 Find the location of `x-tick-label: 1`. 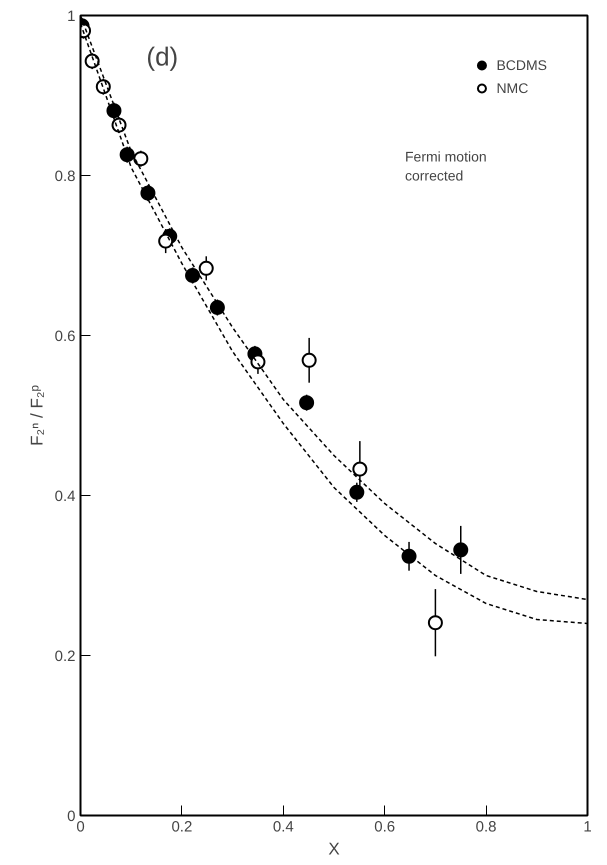

x-tick-label: 1 is located at coordinates (587, 827).